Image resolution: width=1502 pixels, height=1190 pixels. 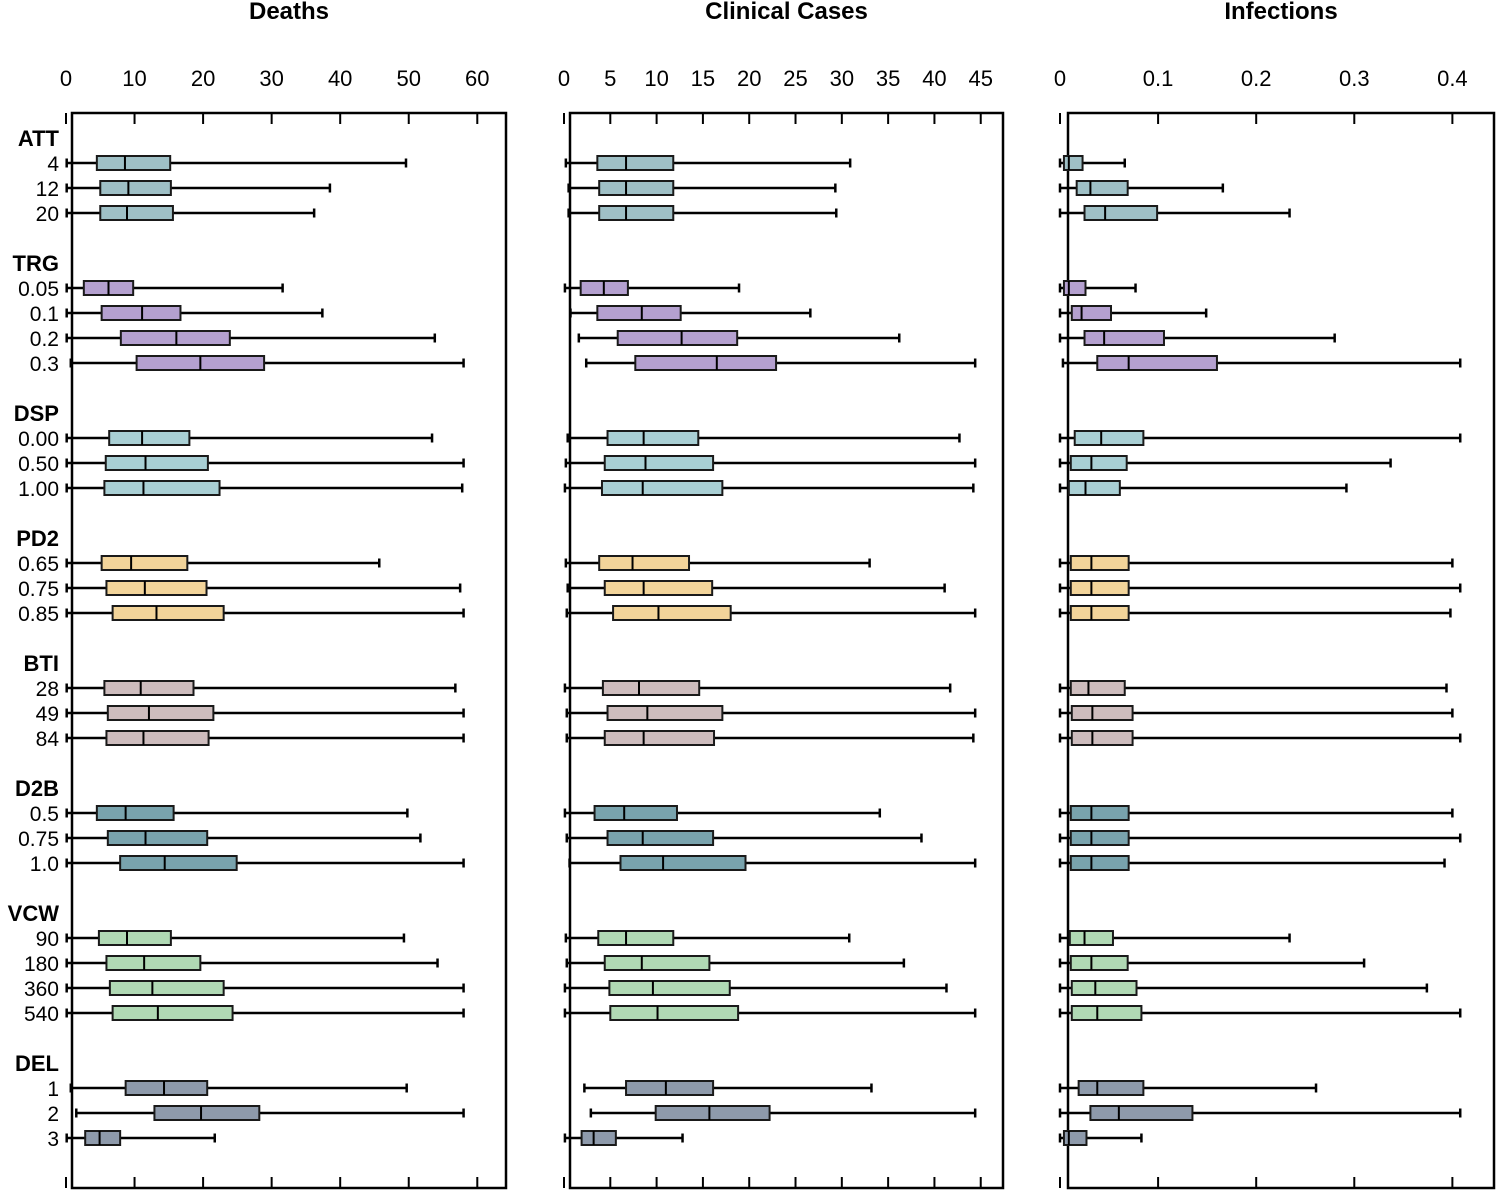 What do you see at coordinates (770, 463) in the screenshot?
I see `box-dsp-0.50` at bounding box center [770, 463].